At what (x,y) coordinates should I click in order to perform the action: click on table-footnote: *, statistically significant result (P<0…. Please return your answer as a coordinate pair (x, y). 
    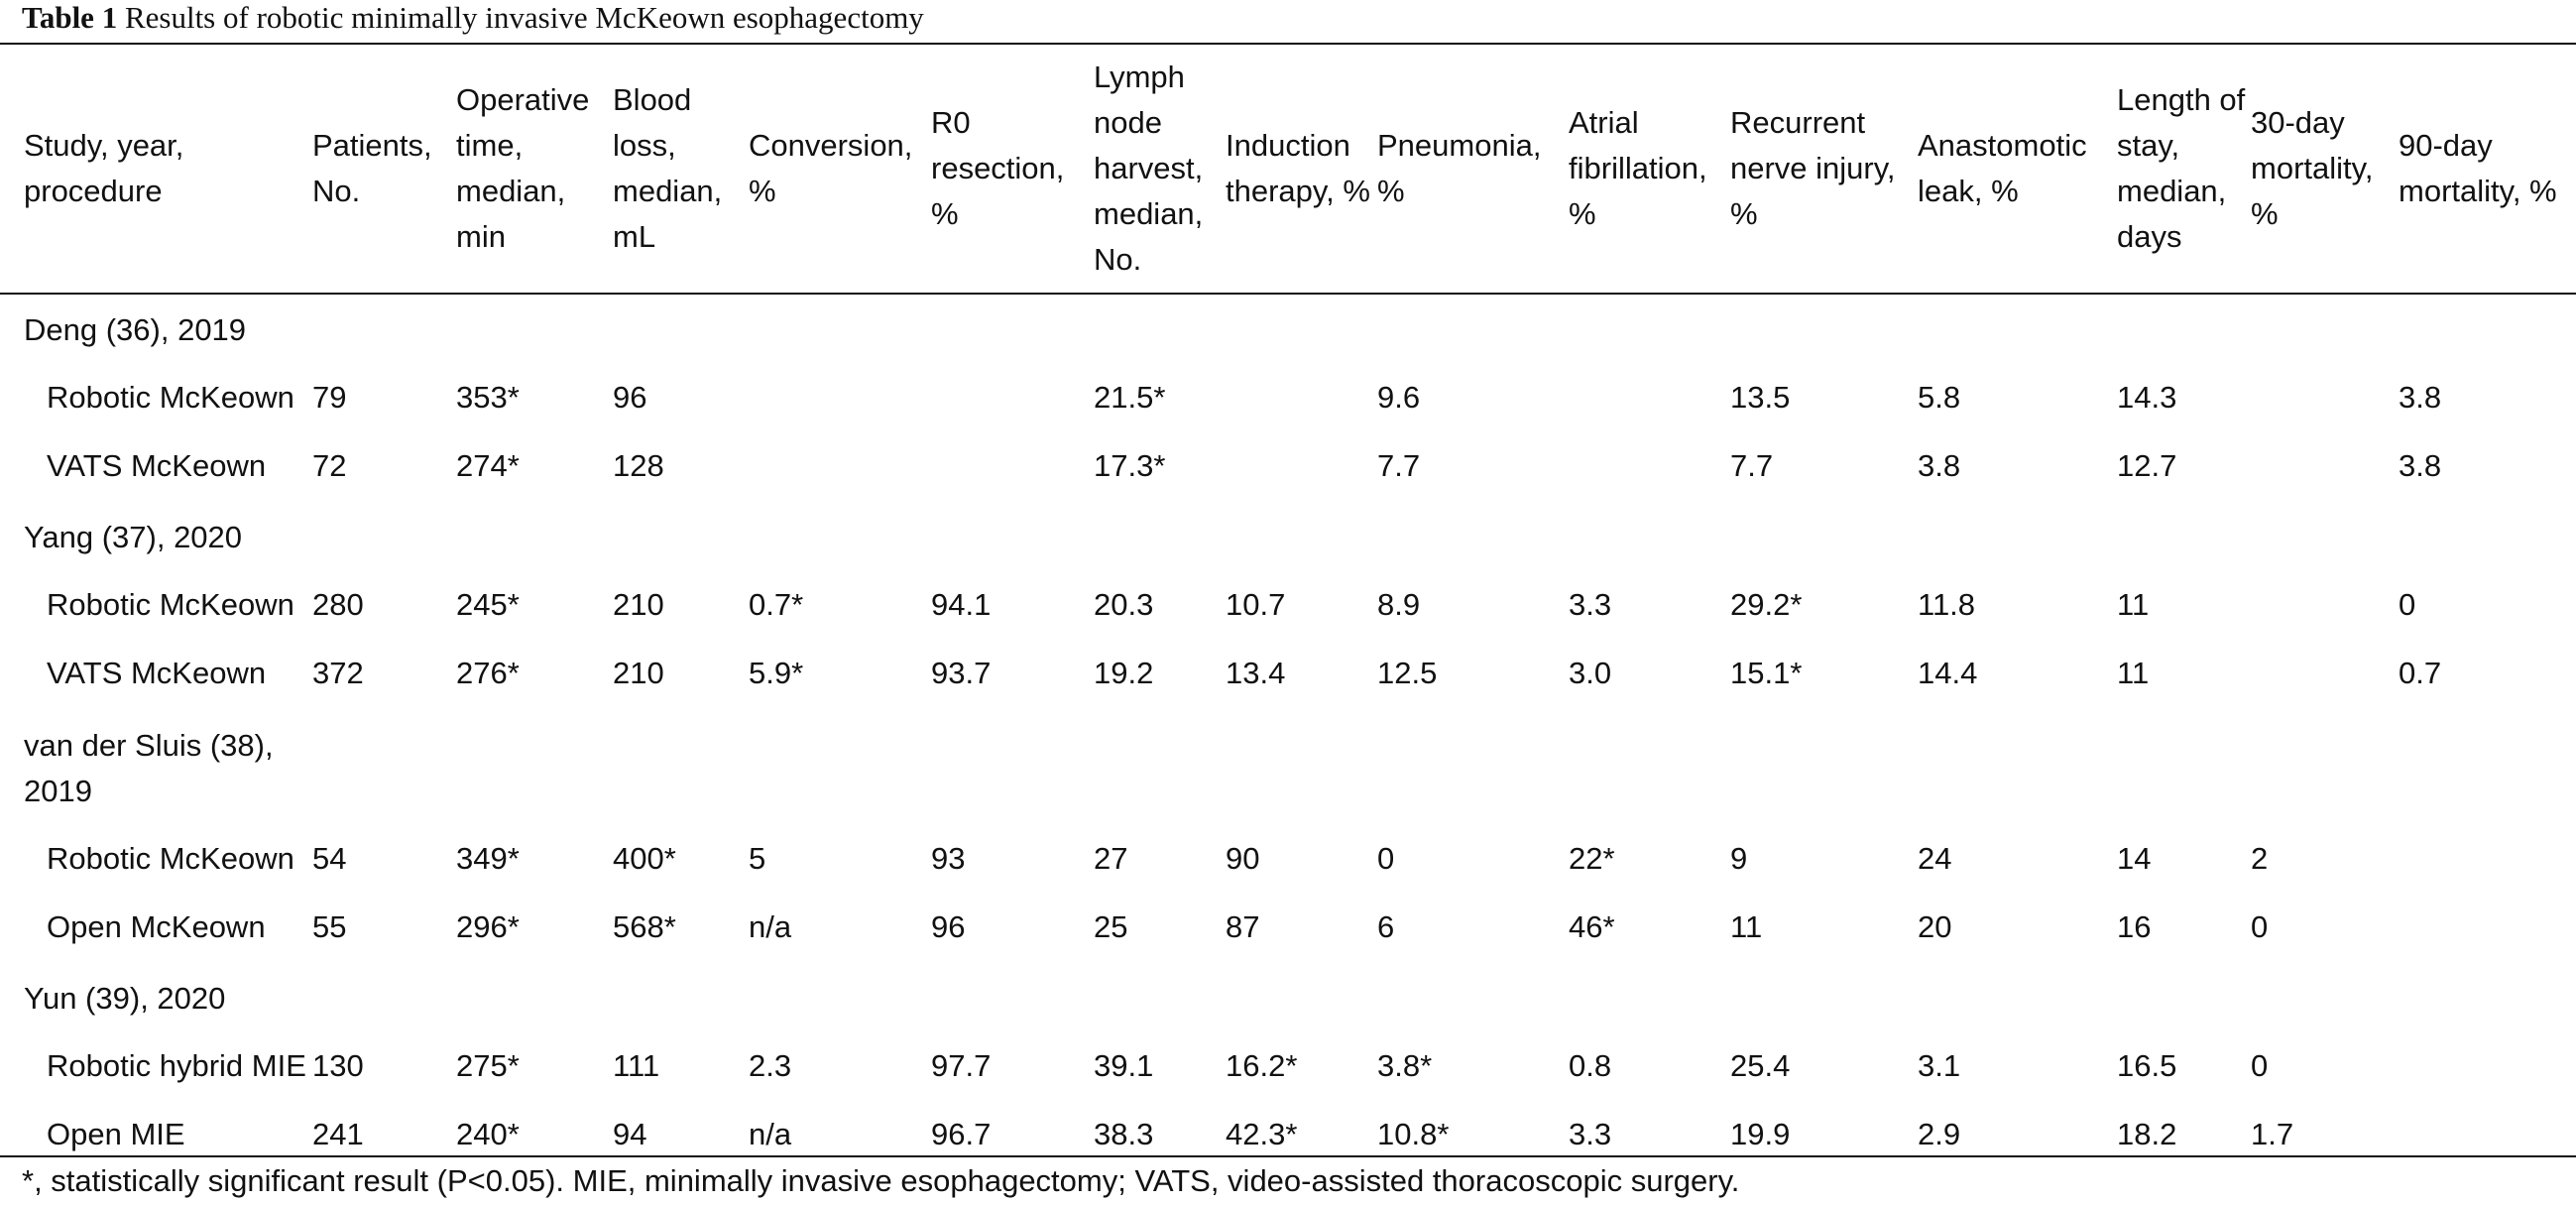
    Looking at the image, I should click on (881, 1180).